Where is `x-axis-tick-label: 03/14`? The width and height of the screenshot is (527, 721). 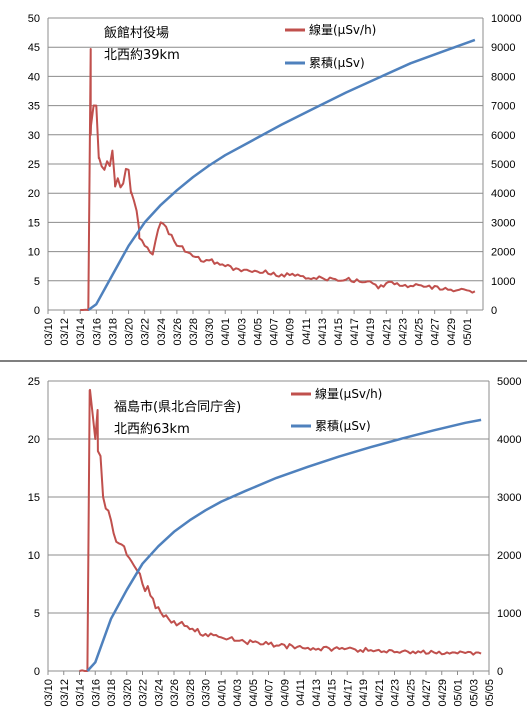
x-axis-tick-label: 03/14 is located at coordinates (81, 693).